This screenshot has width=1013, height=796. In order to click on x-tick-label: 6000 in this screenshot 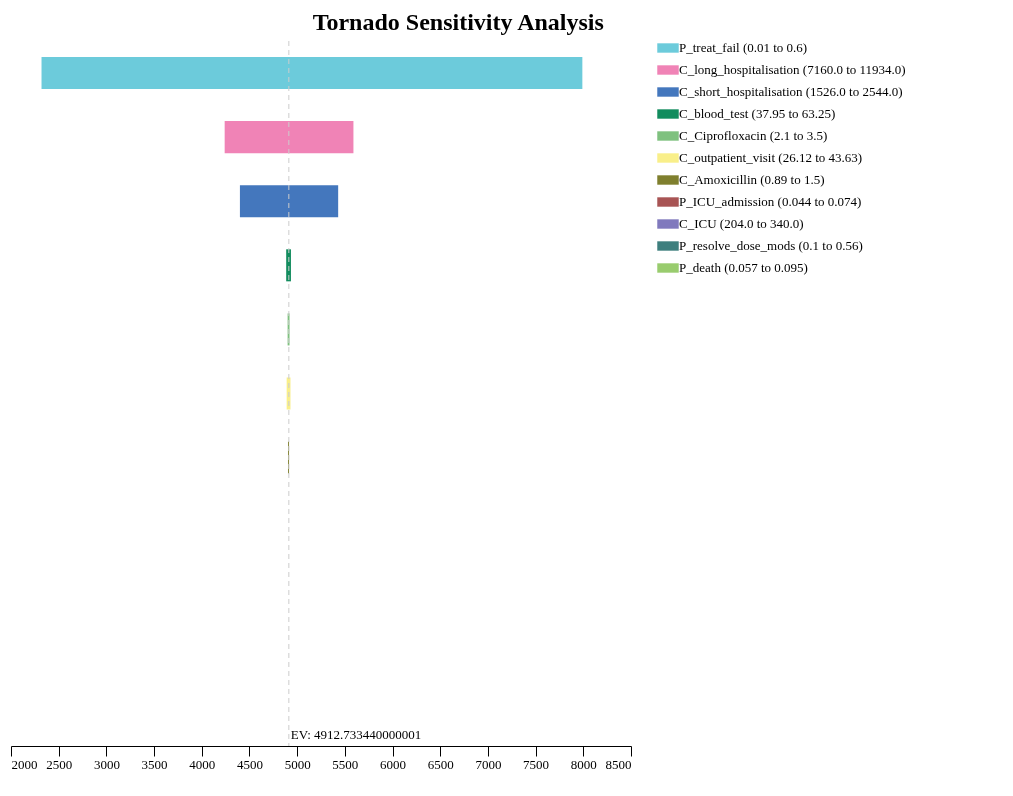, I will do `click(393, 764)`.